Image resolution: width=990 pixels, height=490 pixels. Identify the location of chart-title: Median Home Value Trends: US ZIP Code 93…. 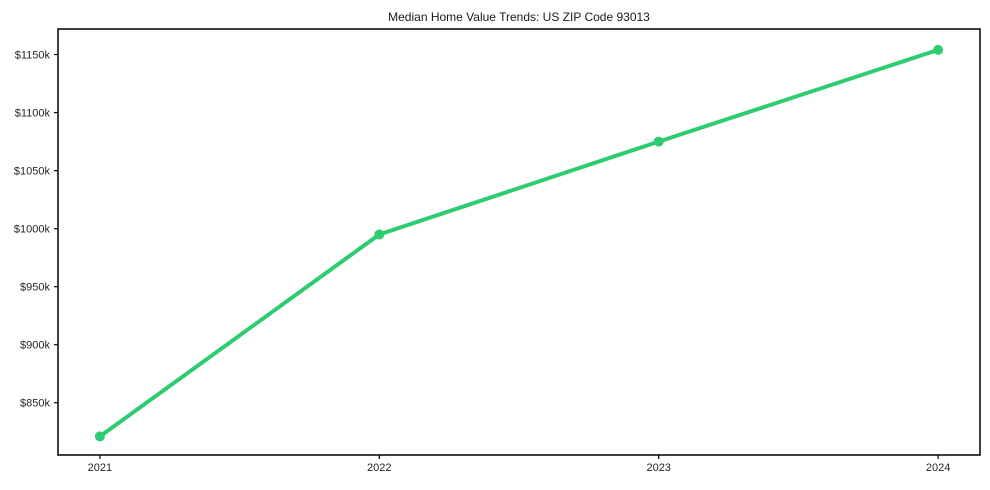
(519, 17).